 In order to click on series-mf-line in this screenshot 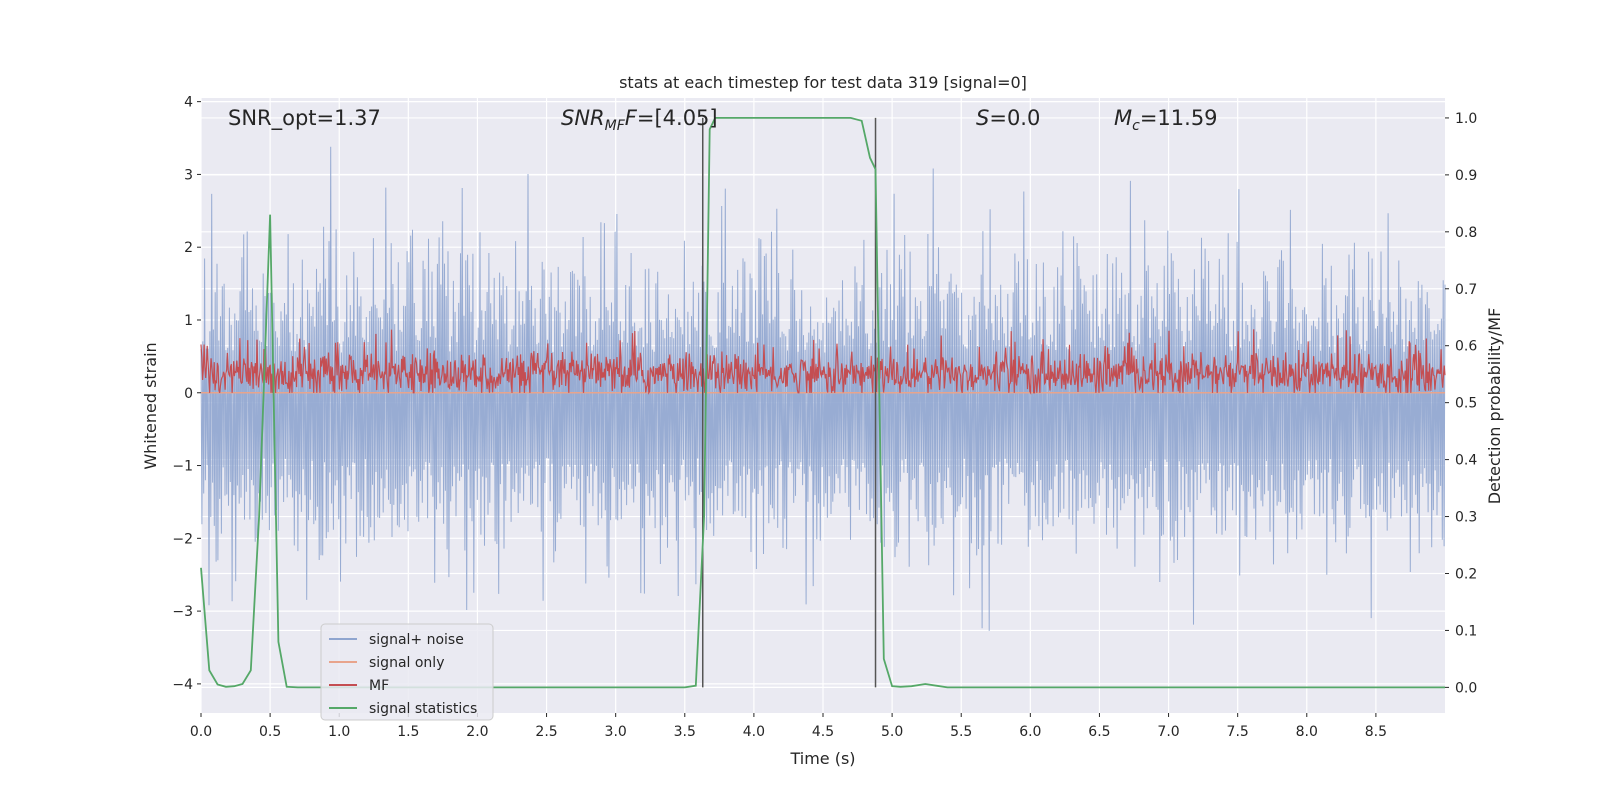, I will do `click(823, 362)`.